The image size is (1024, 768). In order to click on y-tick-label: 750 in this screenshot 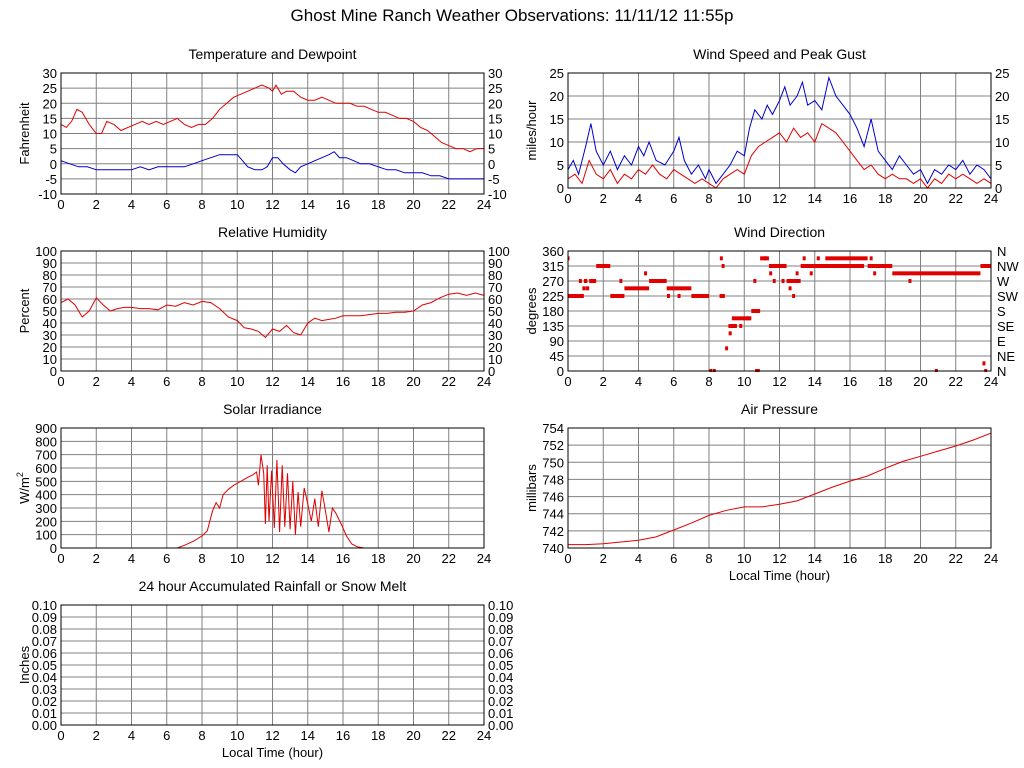, I will do `click(553, 462)`.